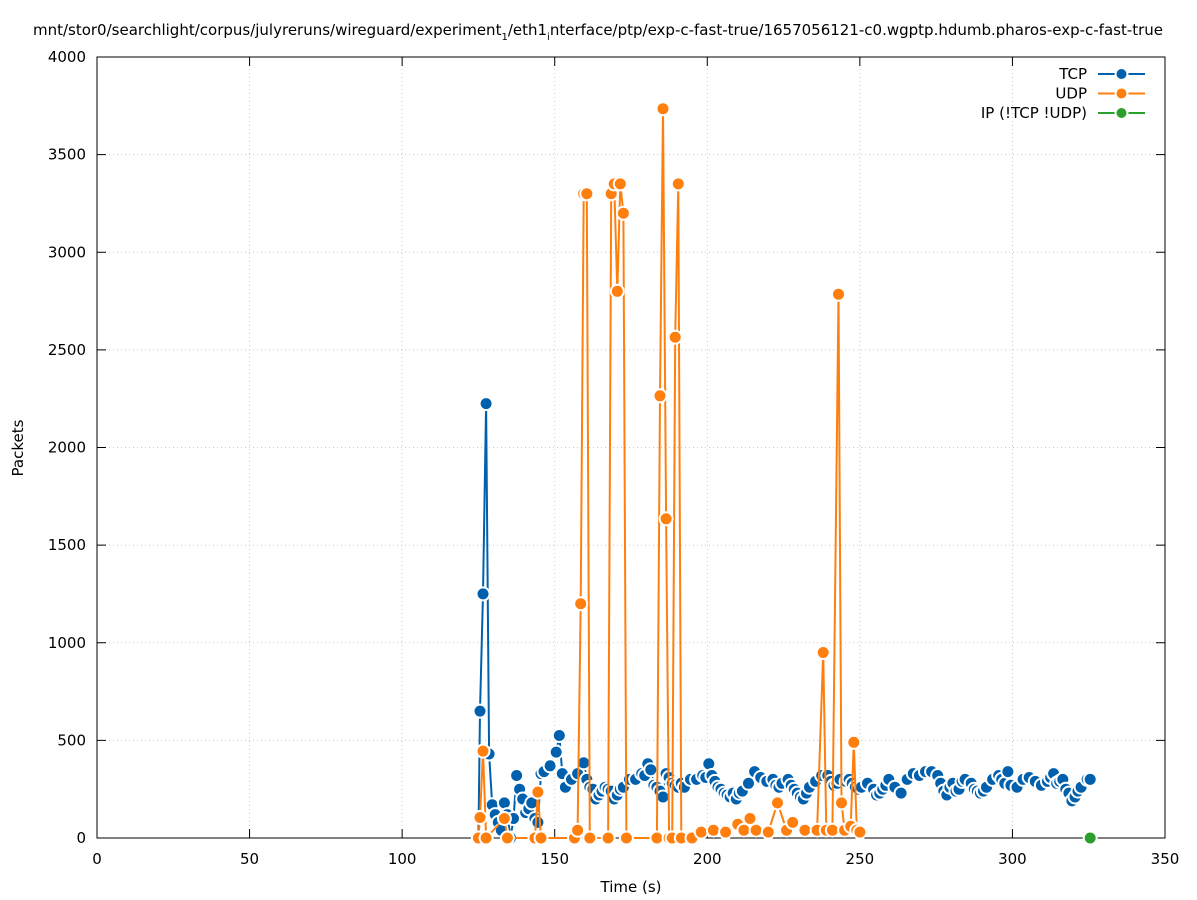 This screenshot has height=900, width=1197. Describe the element at coordinates (81, 838) in the screenshot. I see `y-tick-label: 0` at that location.